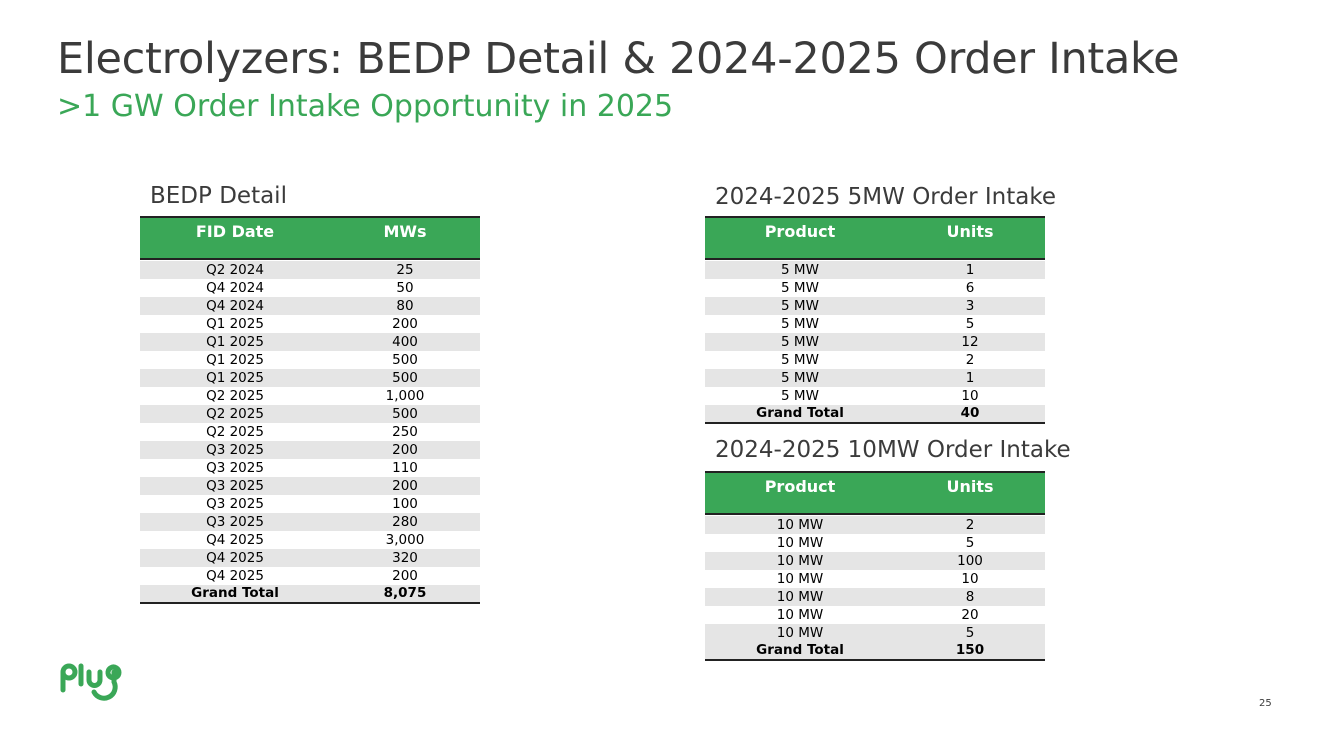 Image resolution: width=1333 pixels, height=749 pixels. I want to click on page-subtitle: >1 GW Order Intake Opportunity in 2025, so click(365, 106).